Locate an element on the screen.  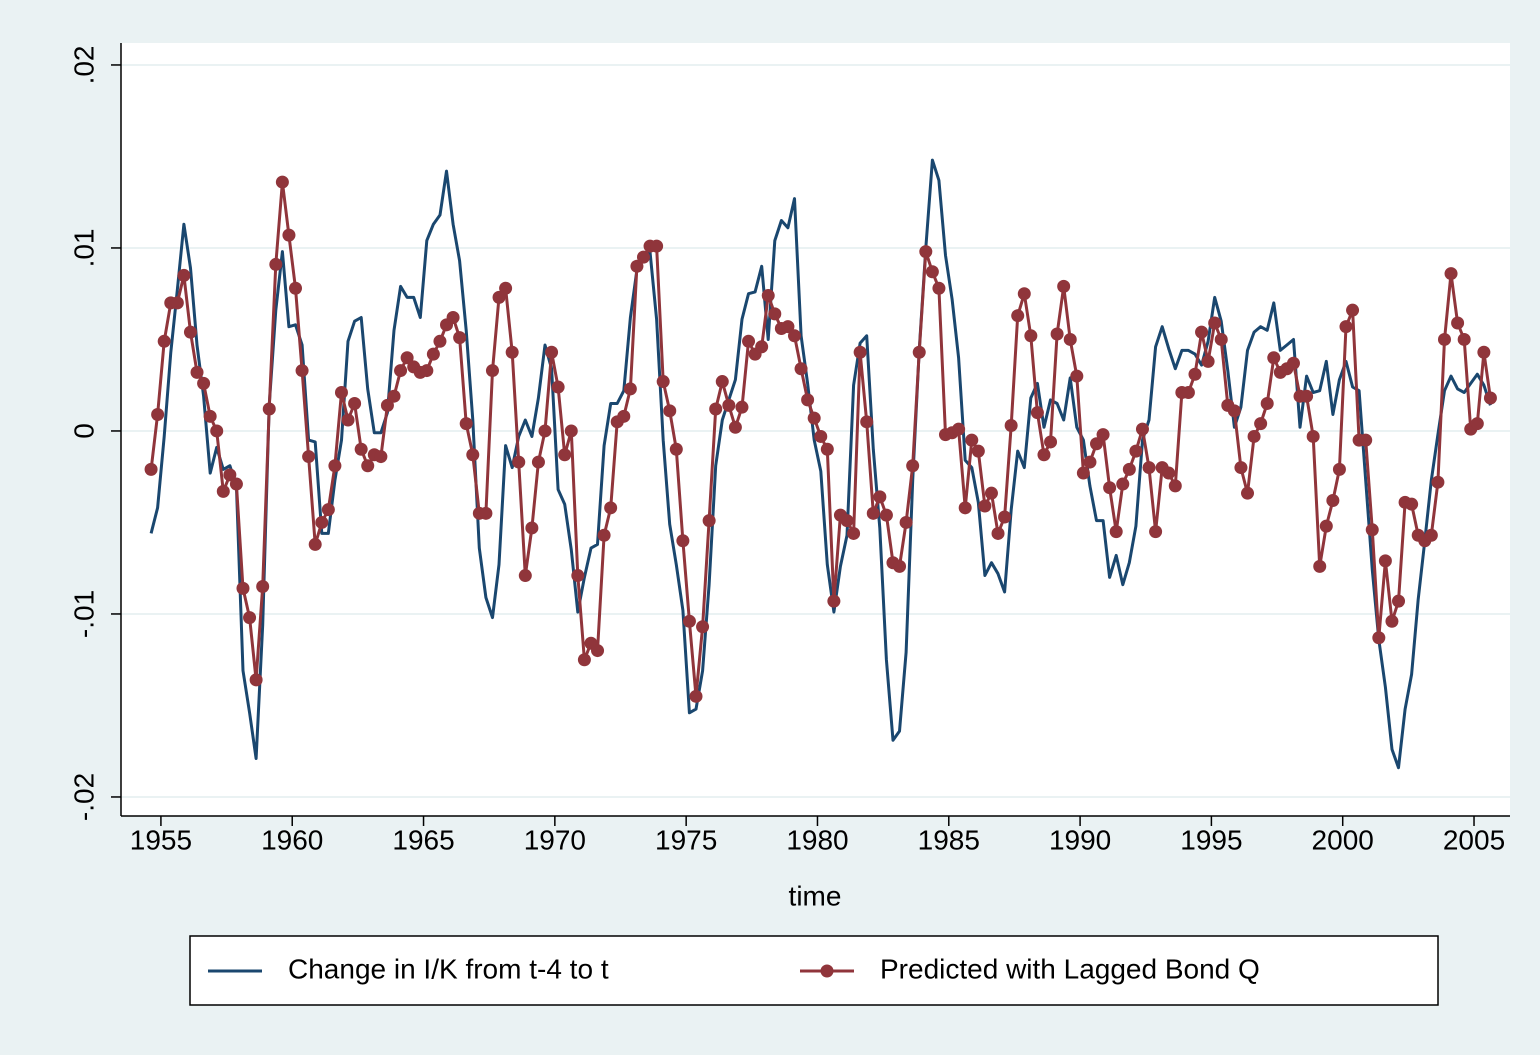
x-tick-label: 1960 is located at coordinates (292, 839).